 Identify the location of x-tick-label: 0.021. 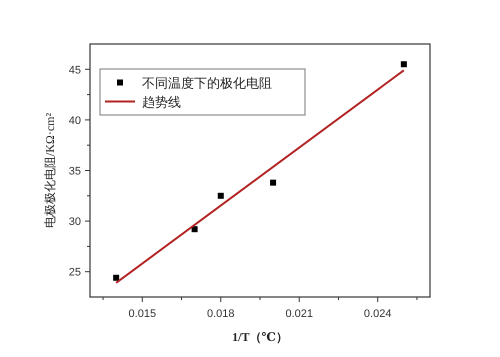
(299, 314).